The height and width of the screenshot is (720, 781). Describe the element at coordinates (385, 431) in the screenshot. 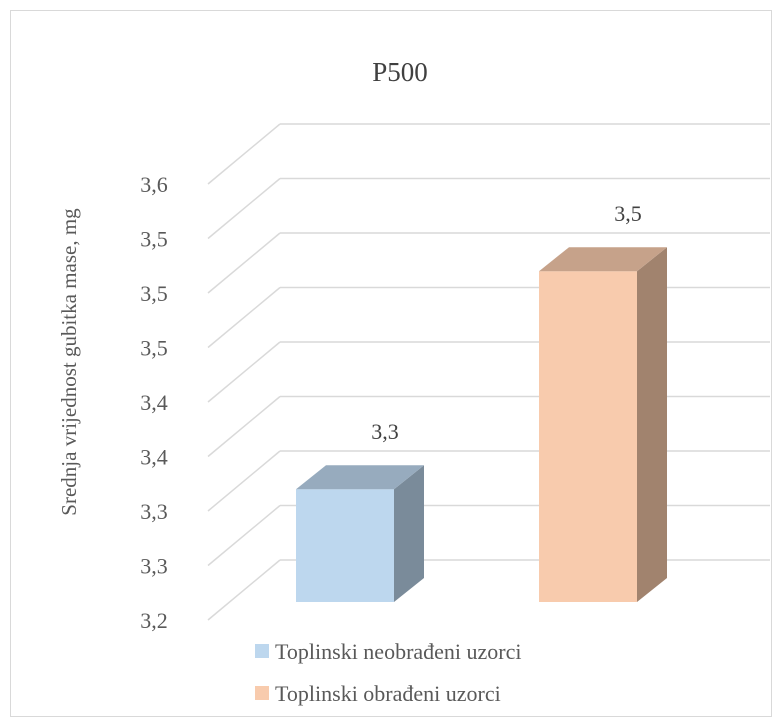

I see `data-label-0: 3,3` at that location.